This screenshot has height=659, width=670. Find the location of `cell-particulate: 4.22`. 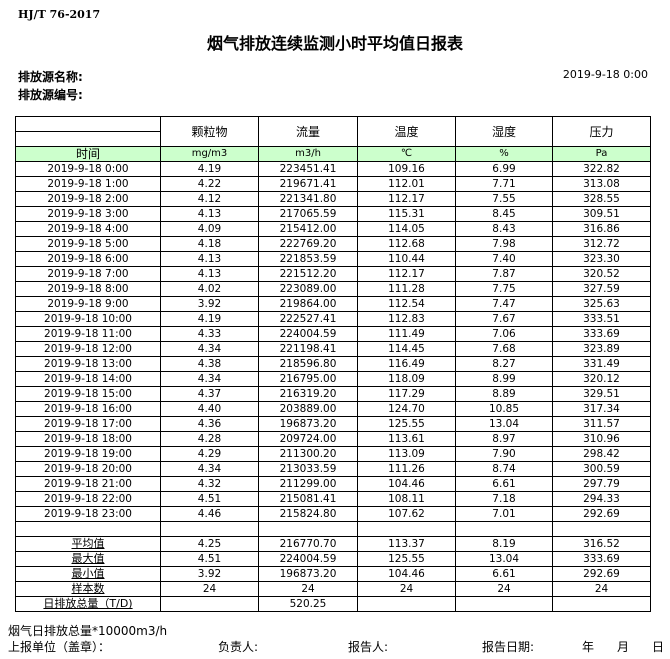

cell-particulate: 4.22 is located at coordinates (209, 184).